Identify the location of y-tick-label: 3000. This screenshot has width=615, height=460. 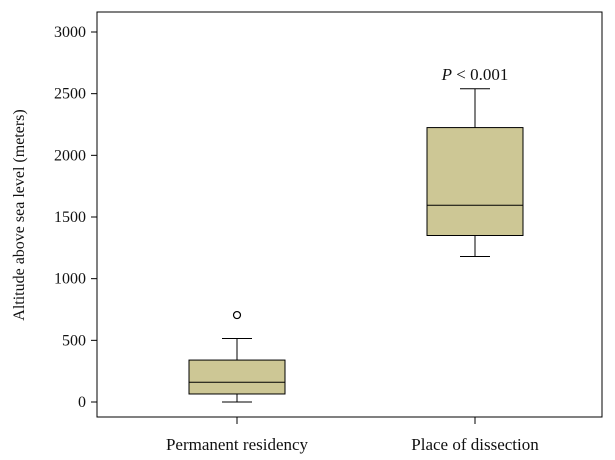
(70, 32).